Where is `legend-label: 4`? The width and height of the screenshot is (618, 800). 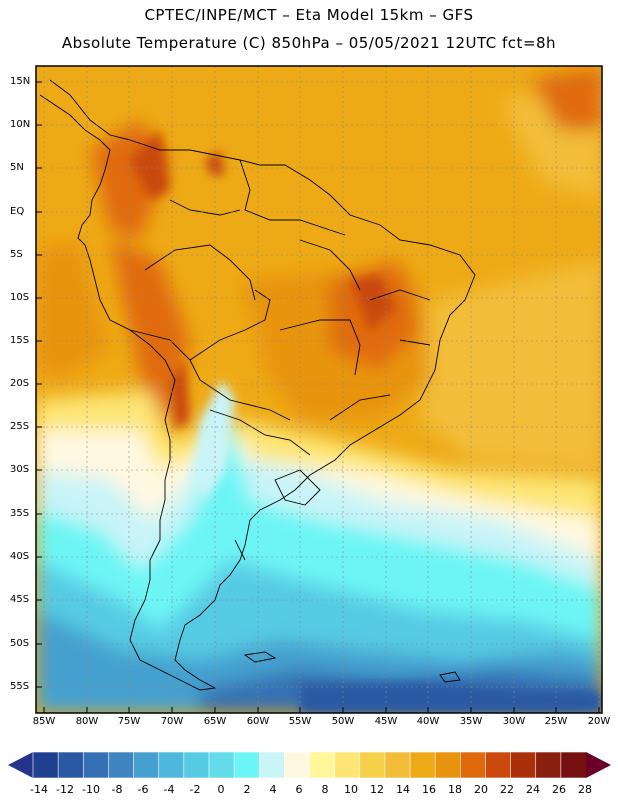 legend-label: 4 is located at coordinates (273, 789).